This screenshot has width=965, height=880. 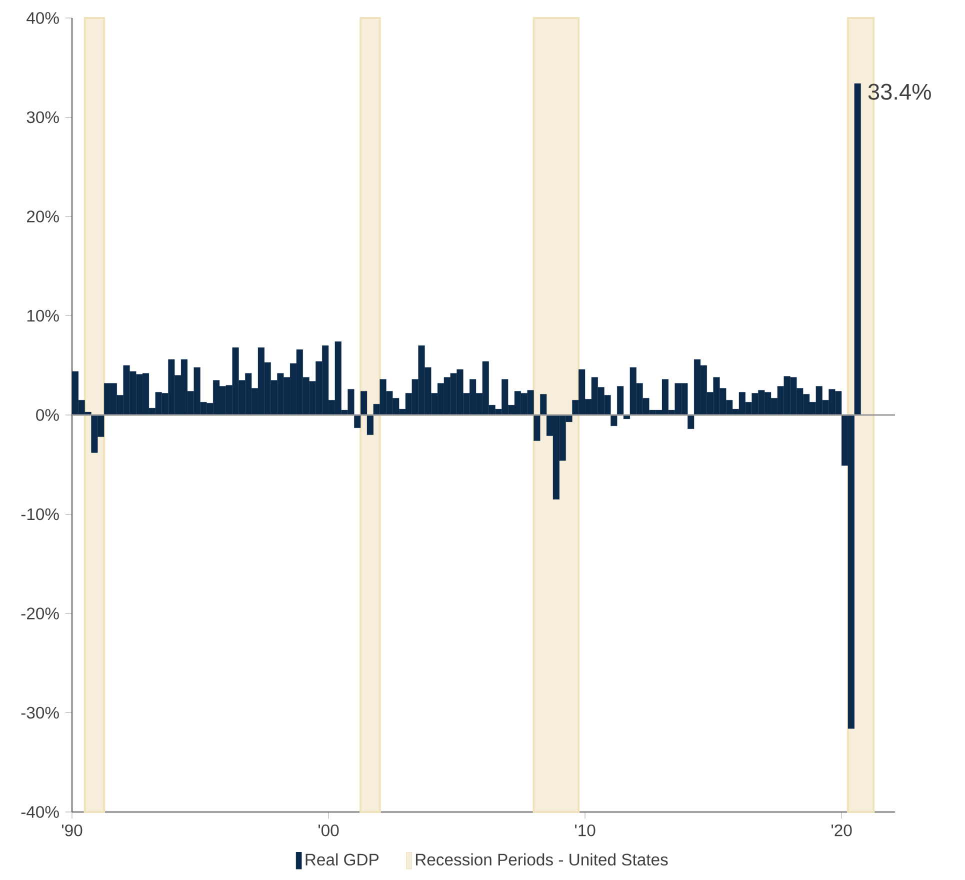 I want to click on annotation: 33.4%, so click(x=899, y=92).